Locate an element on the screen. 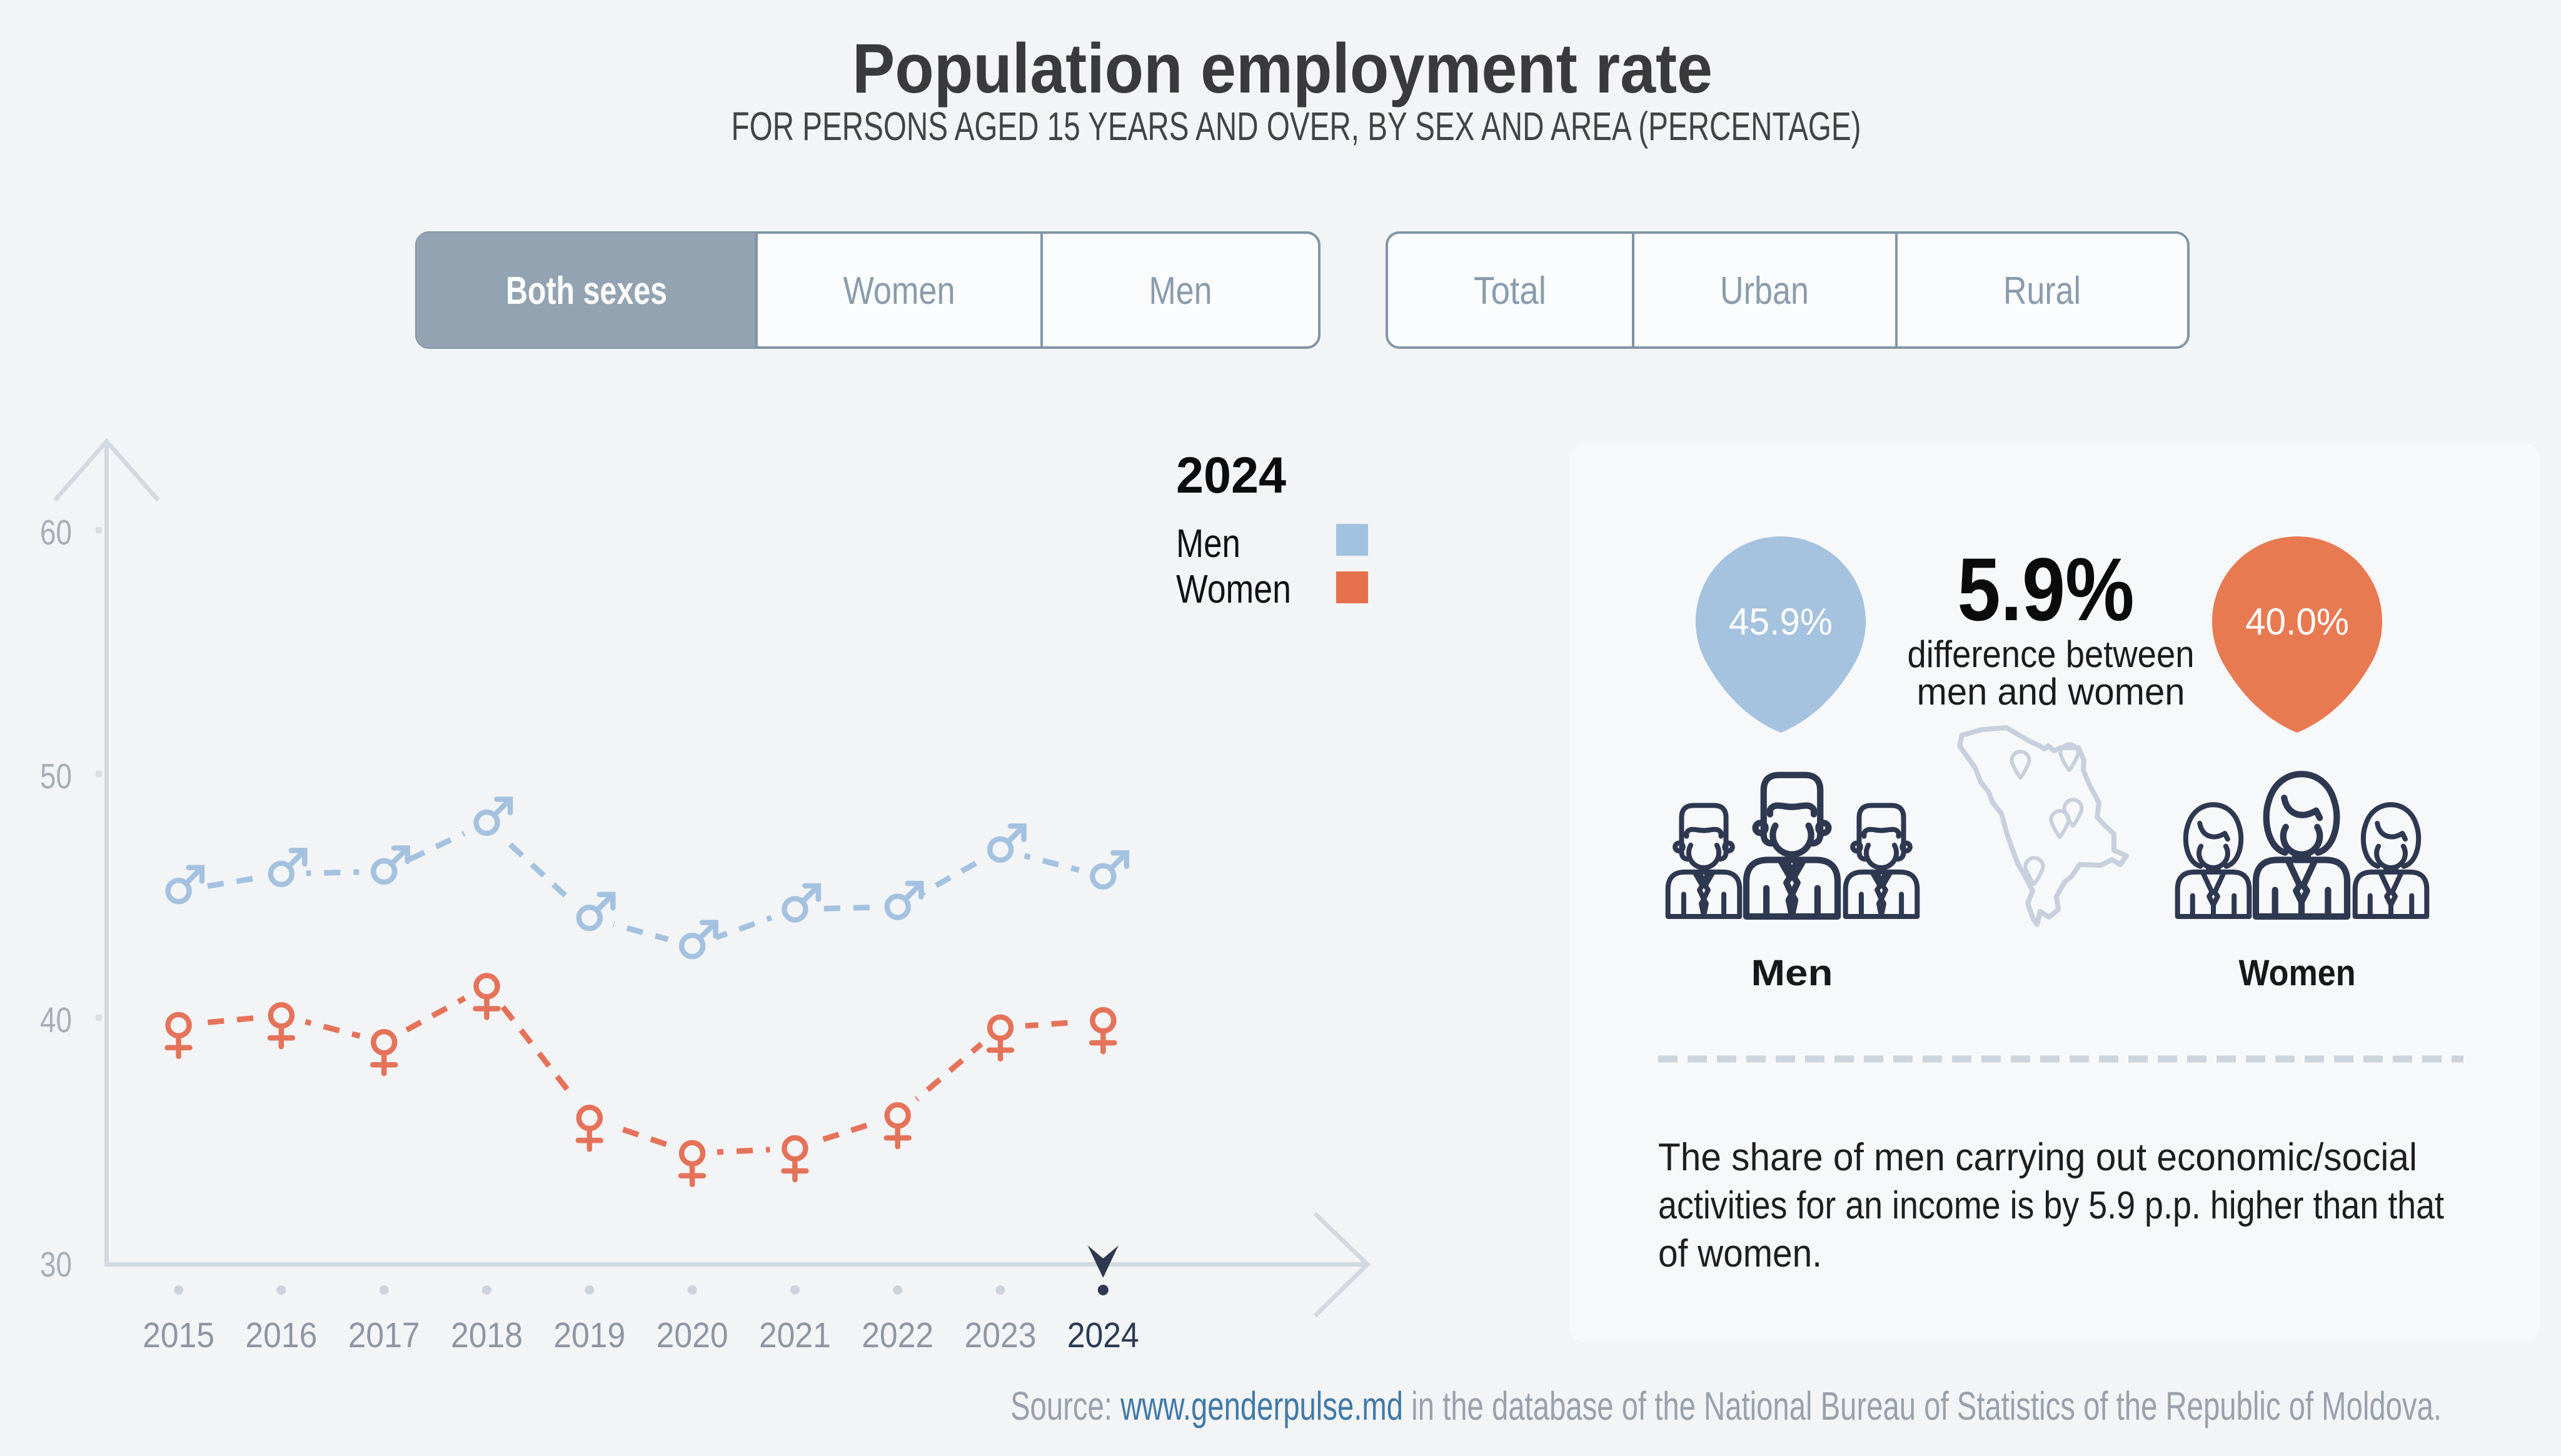 The image size is (2561, 1456). svg-text: Urban is located at coordinates (1764, 291).